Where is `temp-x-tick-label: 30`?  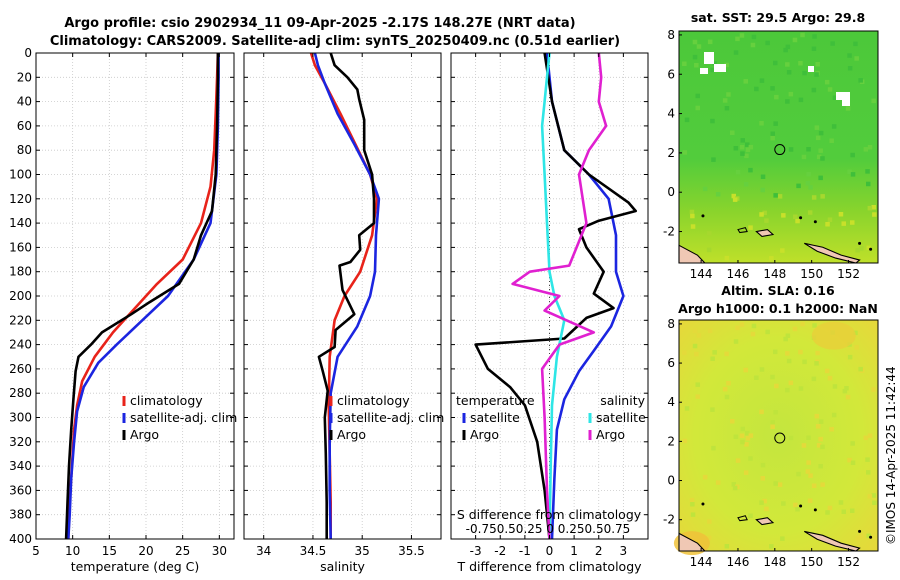 temp-x-tick-label: 30 is located at coordinates (219, 551).